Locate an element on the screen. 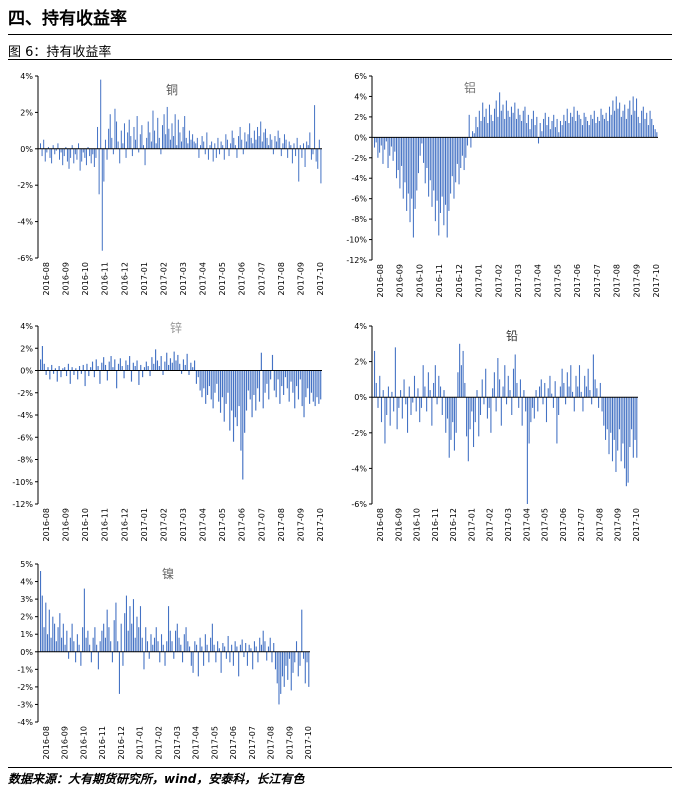 The height and width of the screenshot is (792, 680). x-tick-label: 2016-08 is located at coordinates (46, 524).